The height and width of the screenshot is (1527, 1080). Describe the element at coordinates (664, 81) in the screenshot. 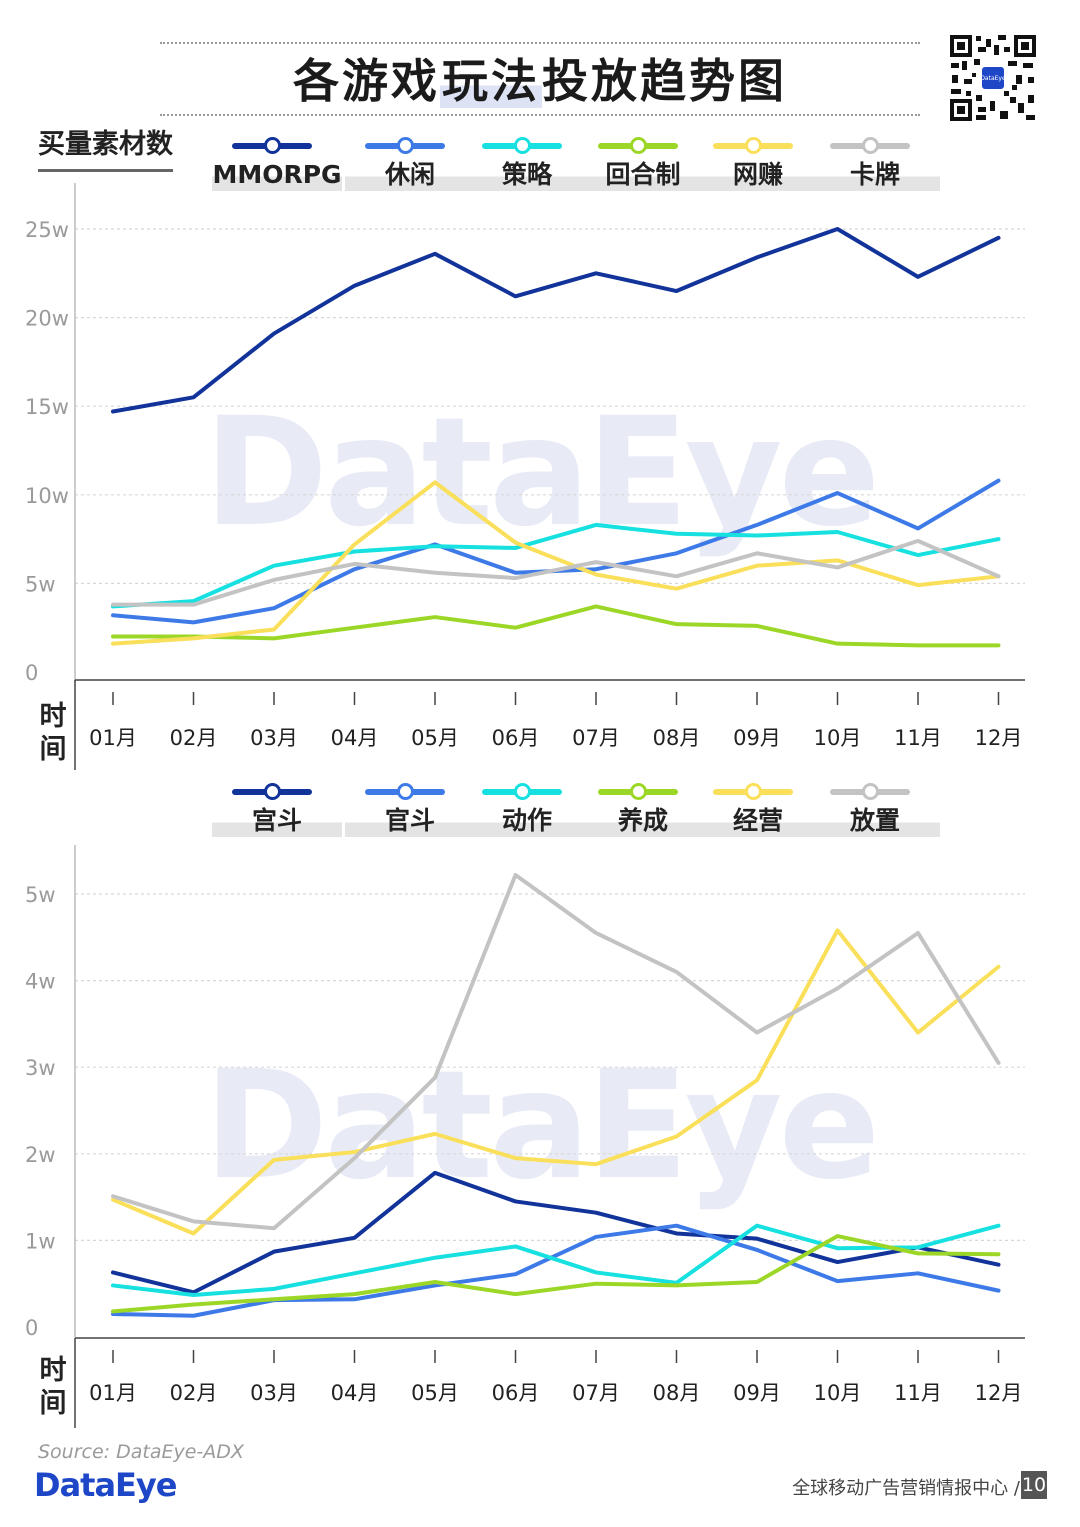

I see `title-part-2: 投放趋势图` at that location.